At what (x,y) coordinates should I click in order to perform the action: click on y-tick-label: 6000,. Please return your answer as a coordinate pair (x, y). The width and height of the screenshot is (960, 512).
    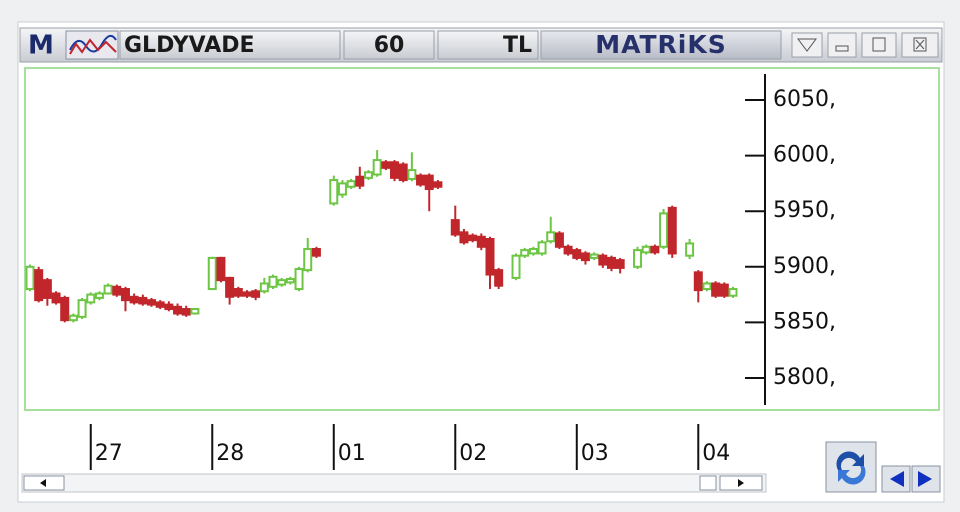
    Looking at the image, I should click on (804, 155).